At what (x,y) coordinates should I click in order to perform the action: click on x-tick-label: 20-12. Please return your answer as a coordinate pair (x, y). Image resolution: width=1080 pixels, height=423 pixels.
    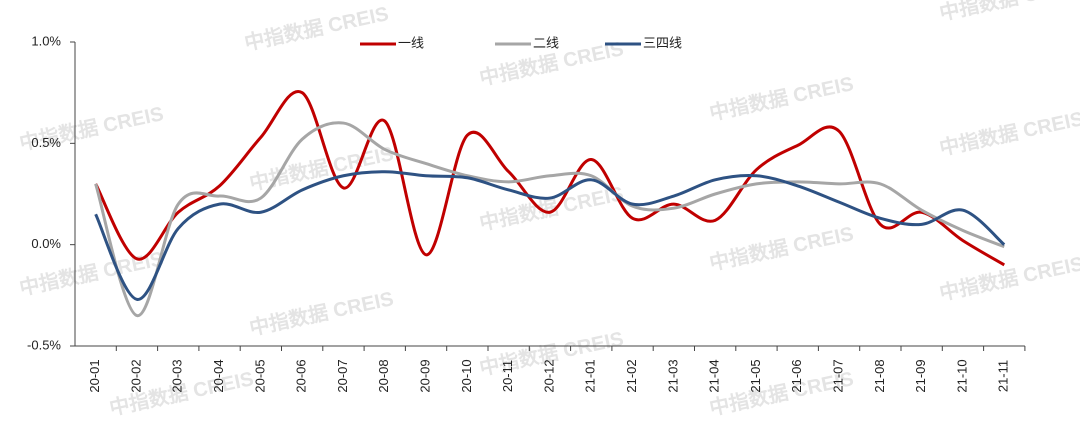
    Looking at the image, I should click on (548, 375).